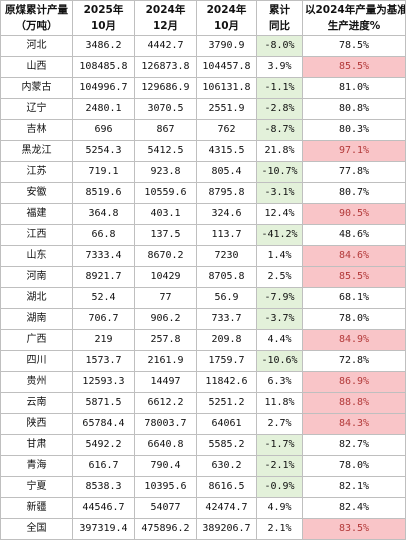  I want to click on progress-cell: 82.7%, so click(354, 445).